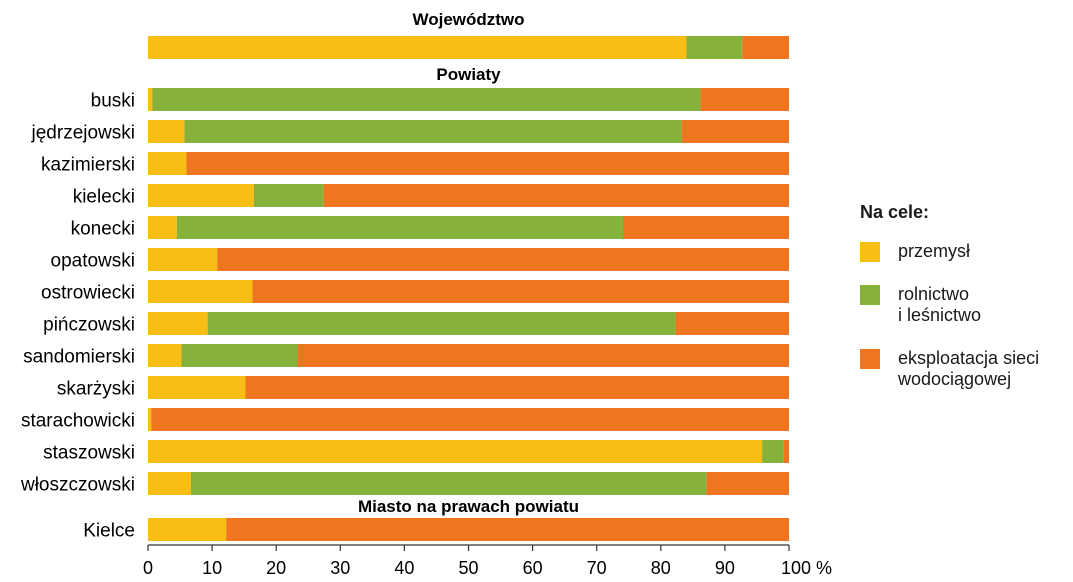 The image size is (1073, 582). I want to click on x-tick-label-3: 30, so click(340, 568).